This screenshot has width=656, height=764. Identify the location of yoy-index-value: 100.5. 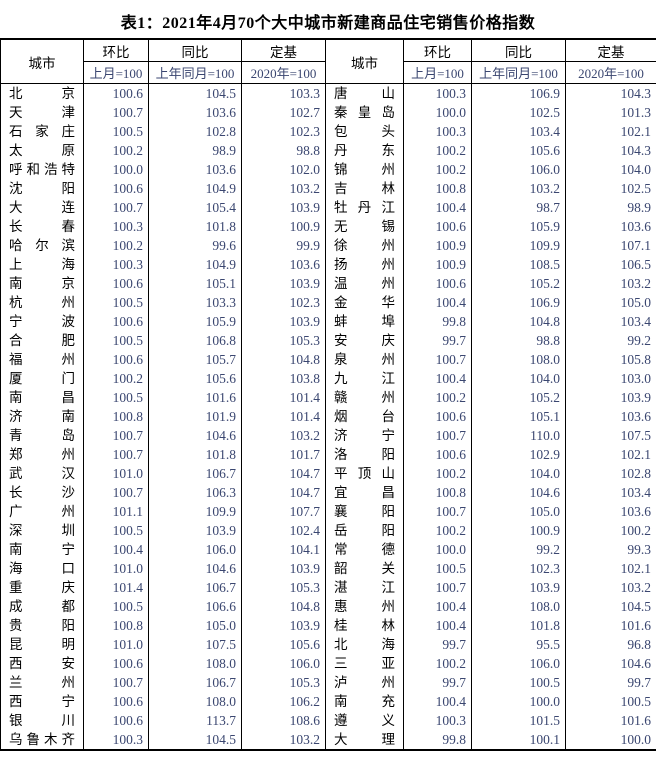
(518, 682).